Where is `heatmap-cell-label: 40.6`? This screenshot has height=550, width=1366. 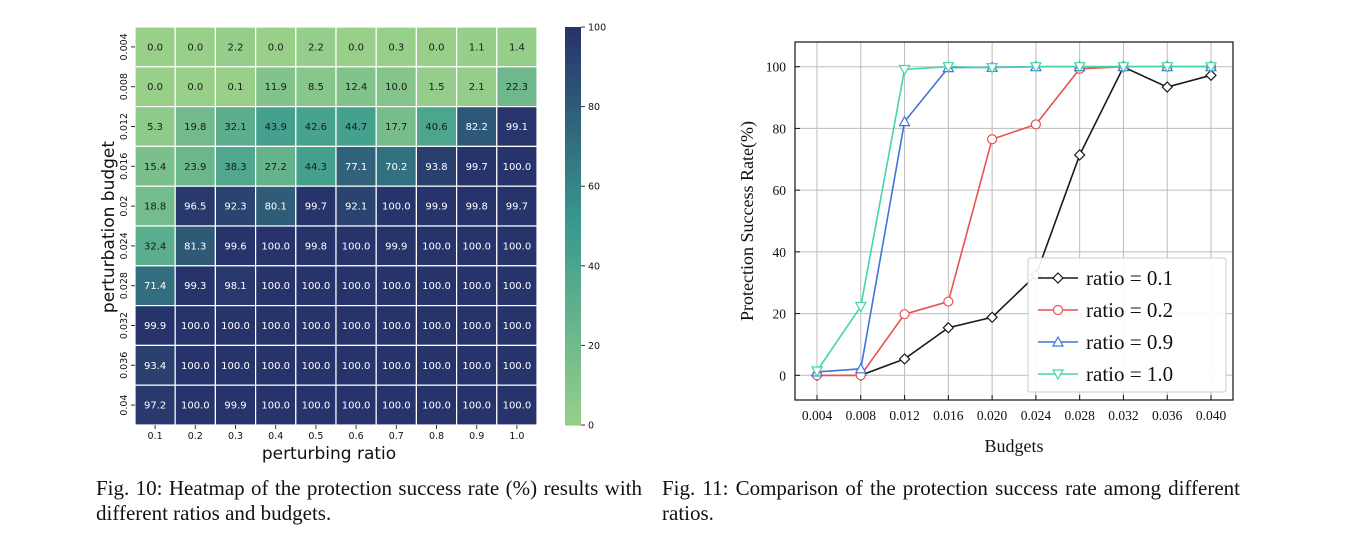 heatmap-cell-label: 40.6 is located at coordinates (436, 127).